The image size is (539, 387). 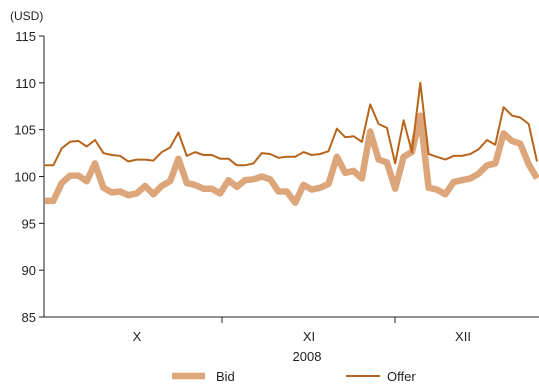 I want to click on y-tick-label: 110, so click(x=25, y=83).